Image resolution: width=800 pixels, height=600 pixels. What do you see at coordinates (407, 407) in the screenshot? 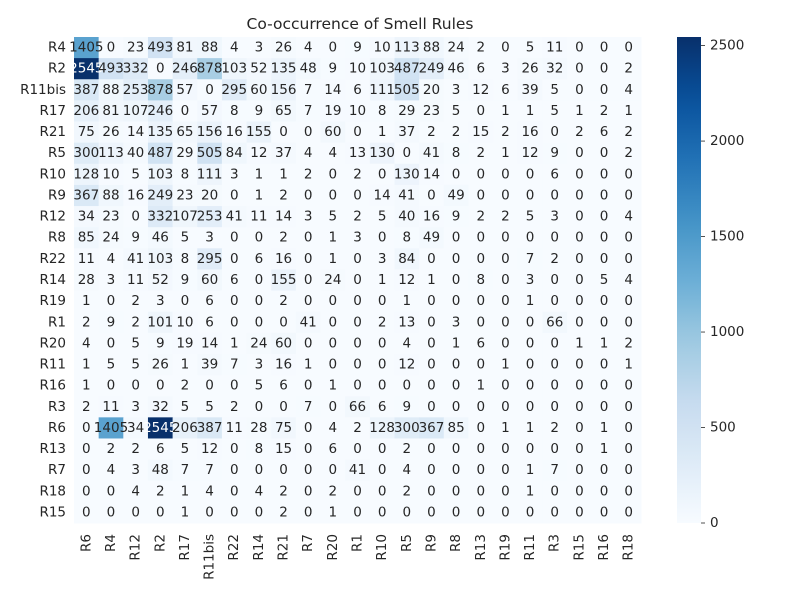
I see `cell-R3-R5` at bounding box center [407, 407].